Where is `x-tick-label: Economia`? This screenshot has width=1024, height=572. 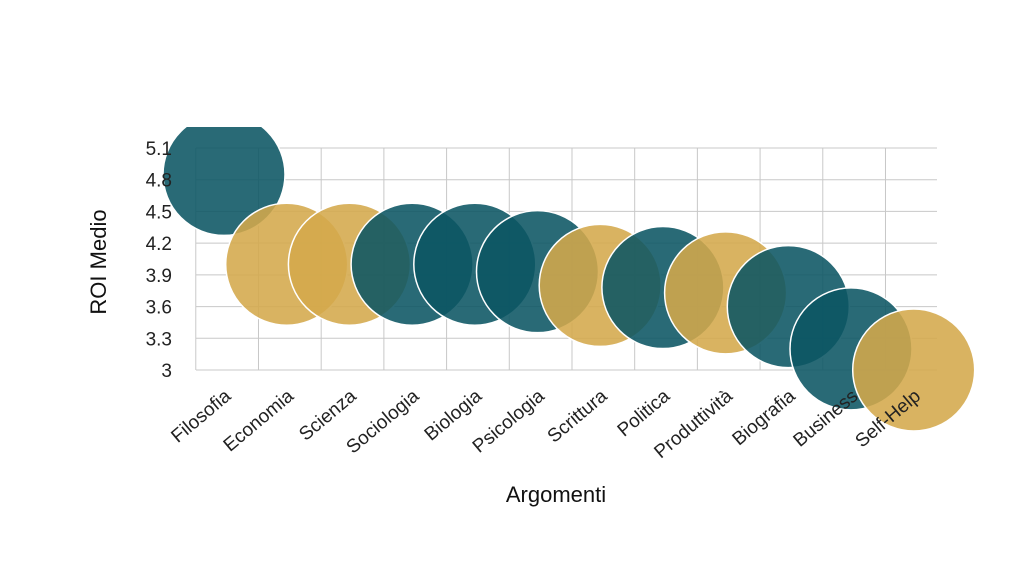 x-tick-label: Economia is located at coordinates (259, 420).